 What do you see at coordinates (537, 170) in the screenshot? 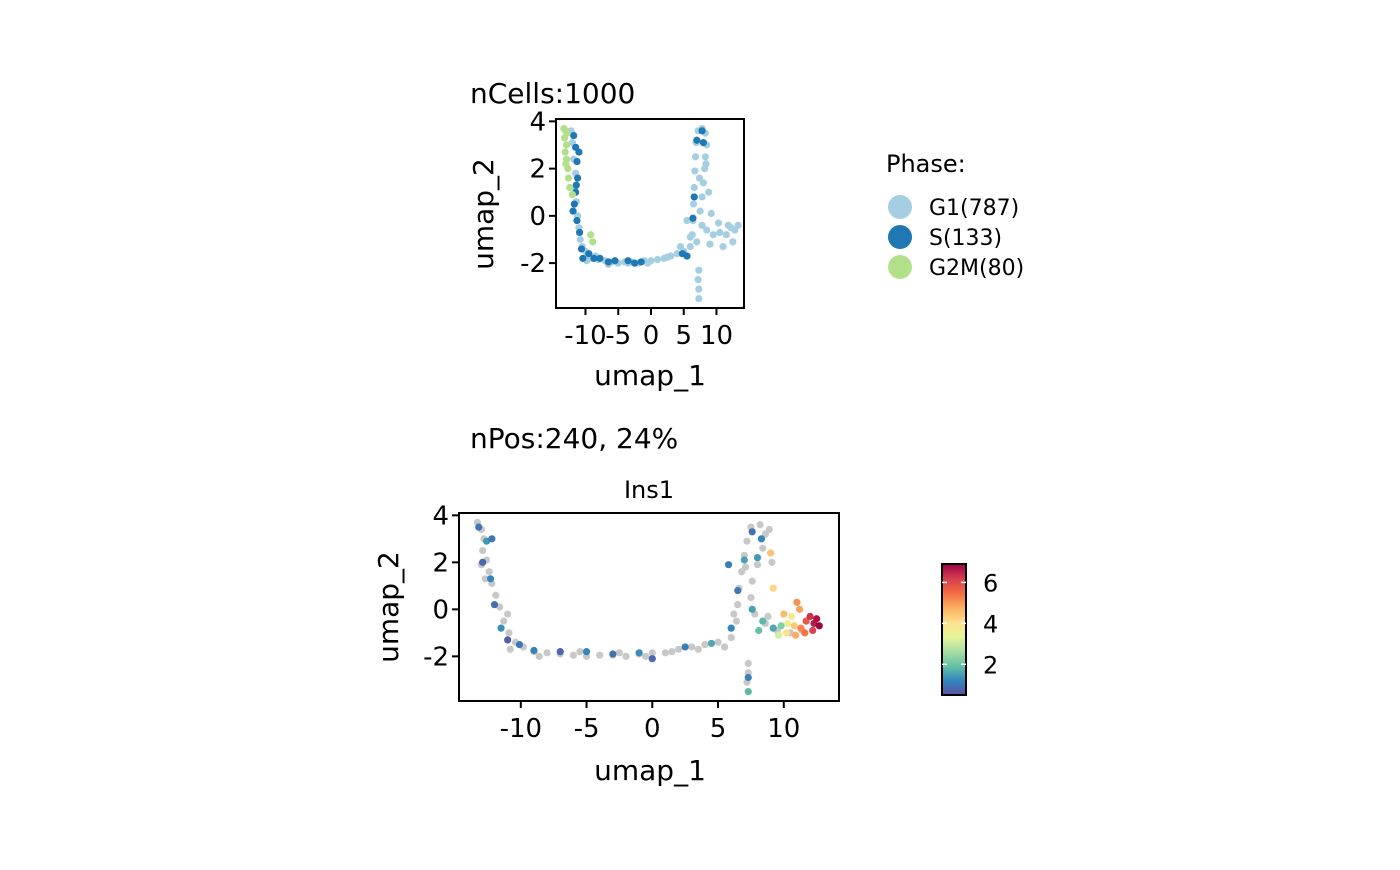
I see `phase-y-tick-label: 2` at bounding box center [537, 170].